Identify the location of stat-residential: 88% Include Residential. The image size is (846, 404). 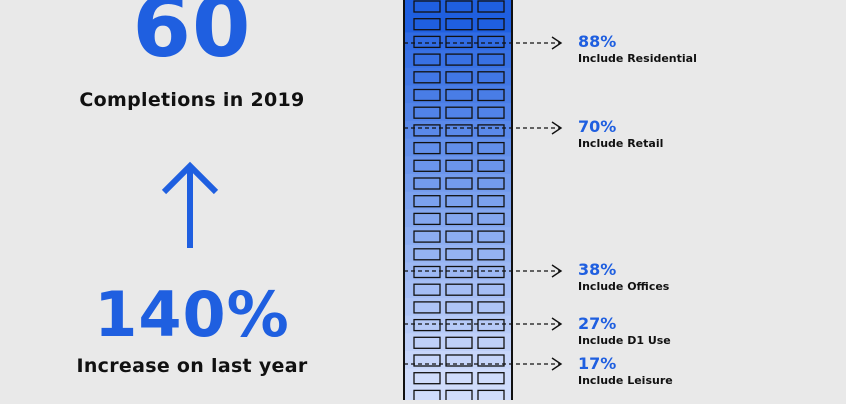
(637, 49).